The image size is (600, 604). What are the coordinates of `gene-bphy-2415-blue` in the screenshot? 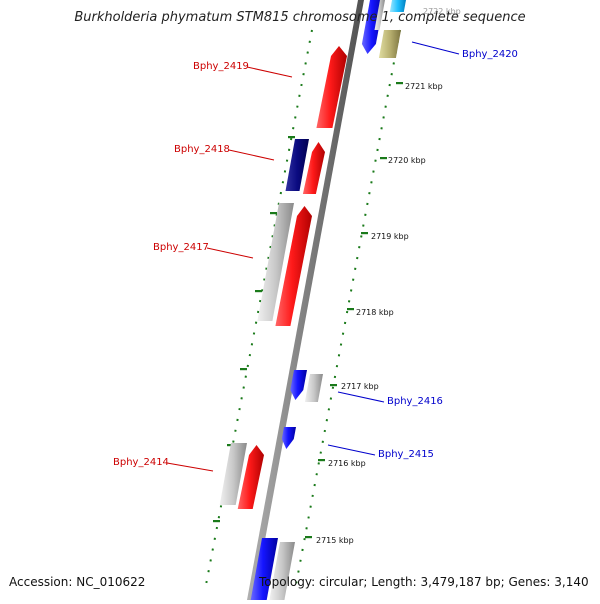 It's located at (288, 438).